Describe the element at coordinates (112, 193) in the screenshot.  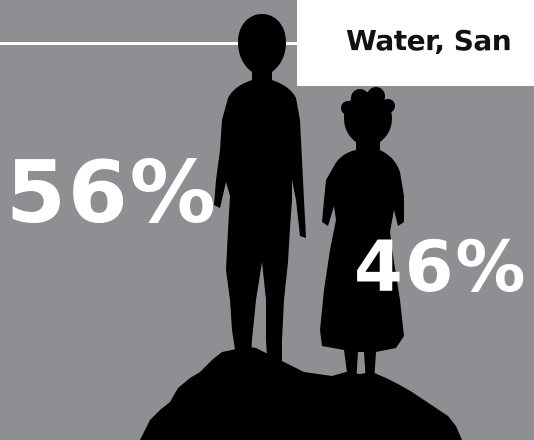
I see `stat-left-percent: 56%` at that location.